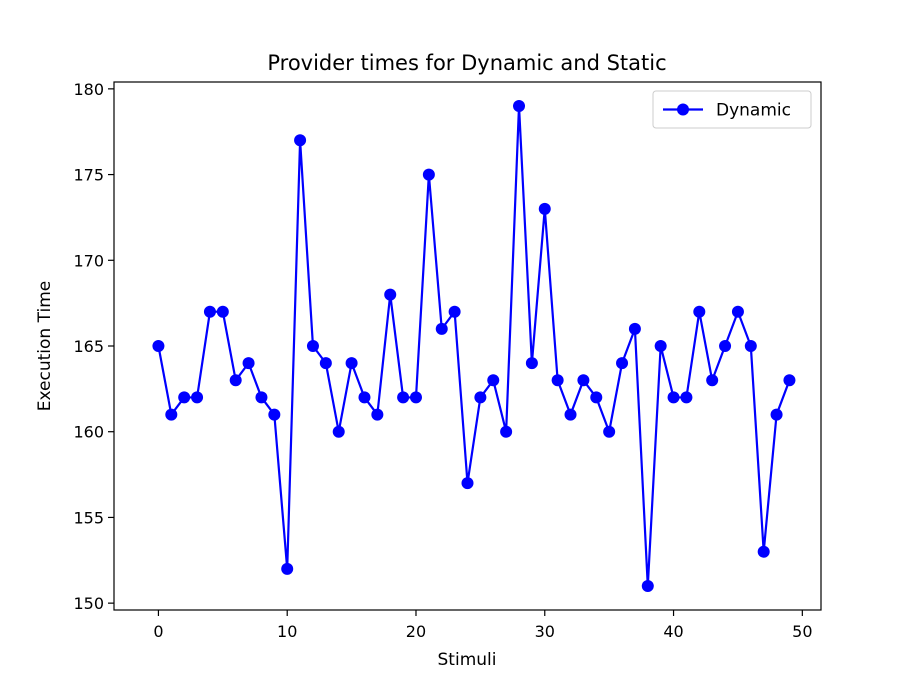  Describe the element at coordinates (88, 432) in the screenshot. I see `y-tick-label: 160` at that location.